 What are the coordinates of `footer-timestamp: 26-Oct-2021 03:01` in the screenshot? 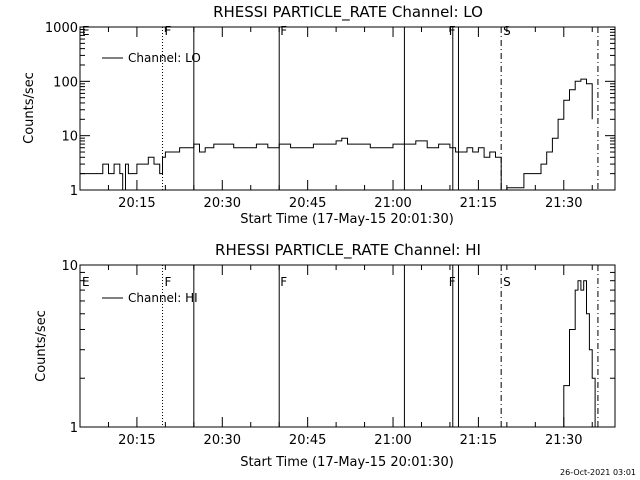 It's located at (598, 472).